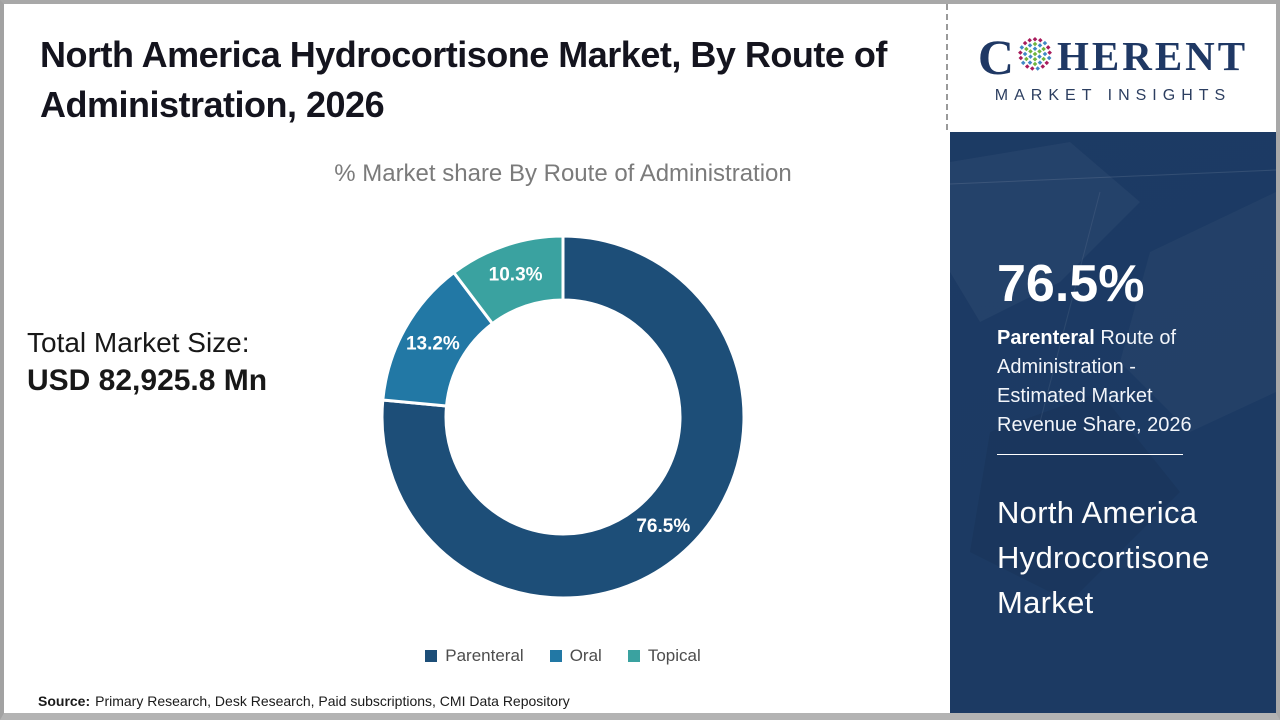  What do you see at coordinates (1113, 95) in the screenshot?
I see `logo-tagline: MARKET INSIGHTS` at bounding box center [1113, 95].